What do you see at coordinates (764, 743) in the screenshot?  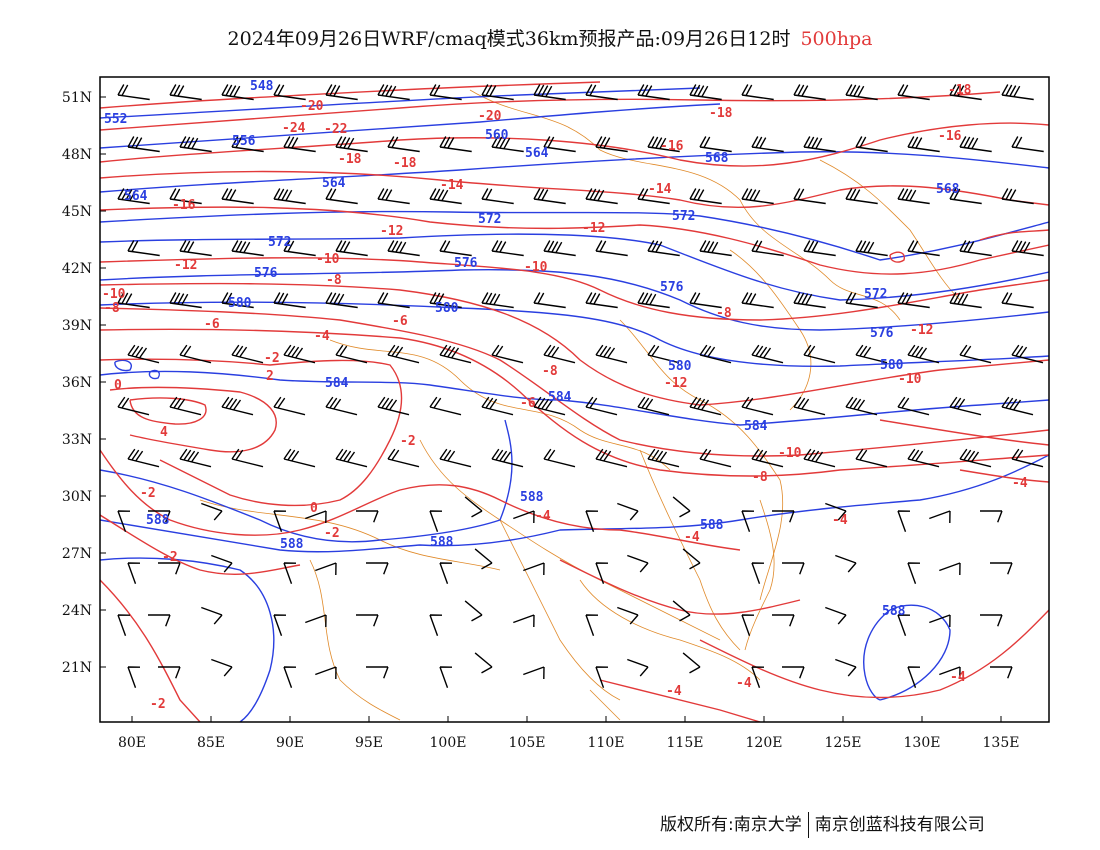 I see `lon-tick-label: 120E` at bounding box center [764, 743].